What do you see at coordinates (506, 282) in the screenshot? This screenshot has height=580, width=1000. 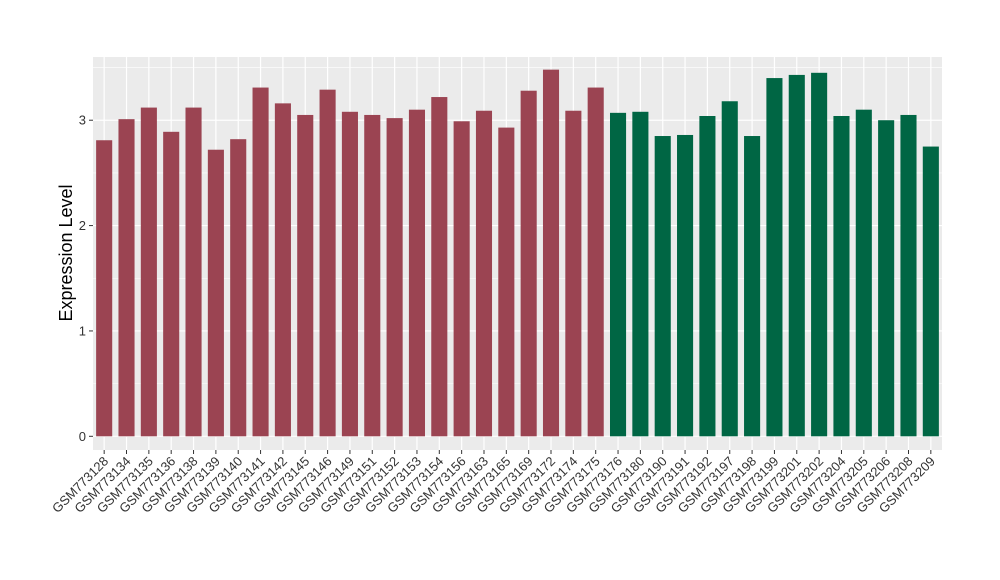 I see `bar-GSM773165` at bounding box center [506, 282].